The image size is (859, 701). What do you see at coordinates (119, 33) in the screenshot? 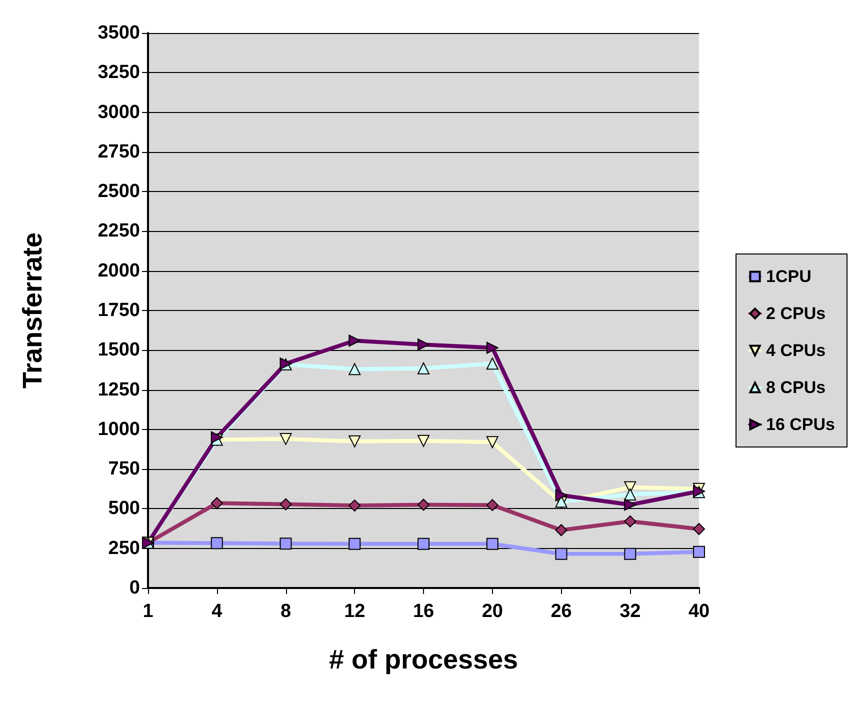
I see `y-tick-label: 3500` at bounding box center [119, 33].